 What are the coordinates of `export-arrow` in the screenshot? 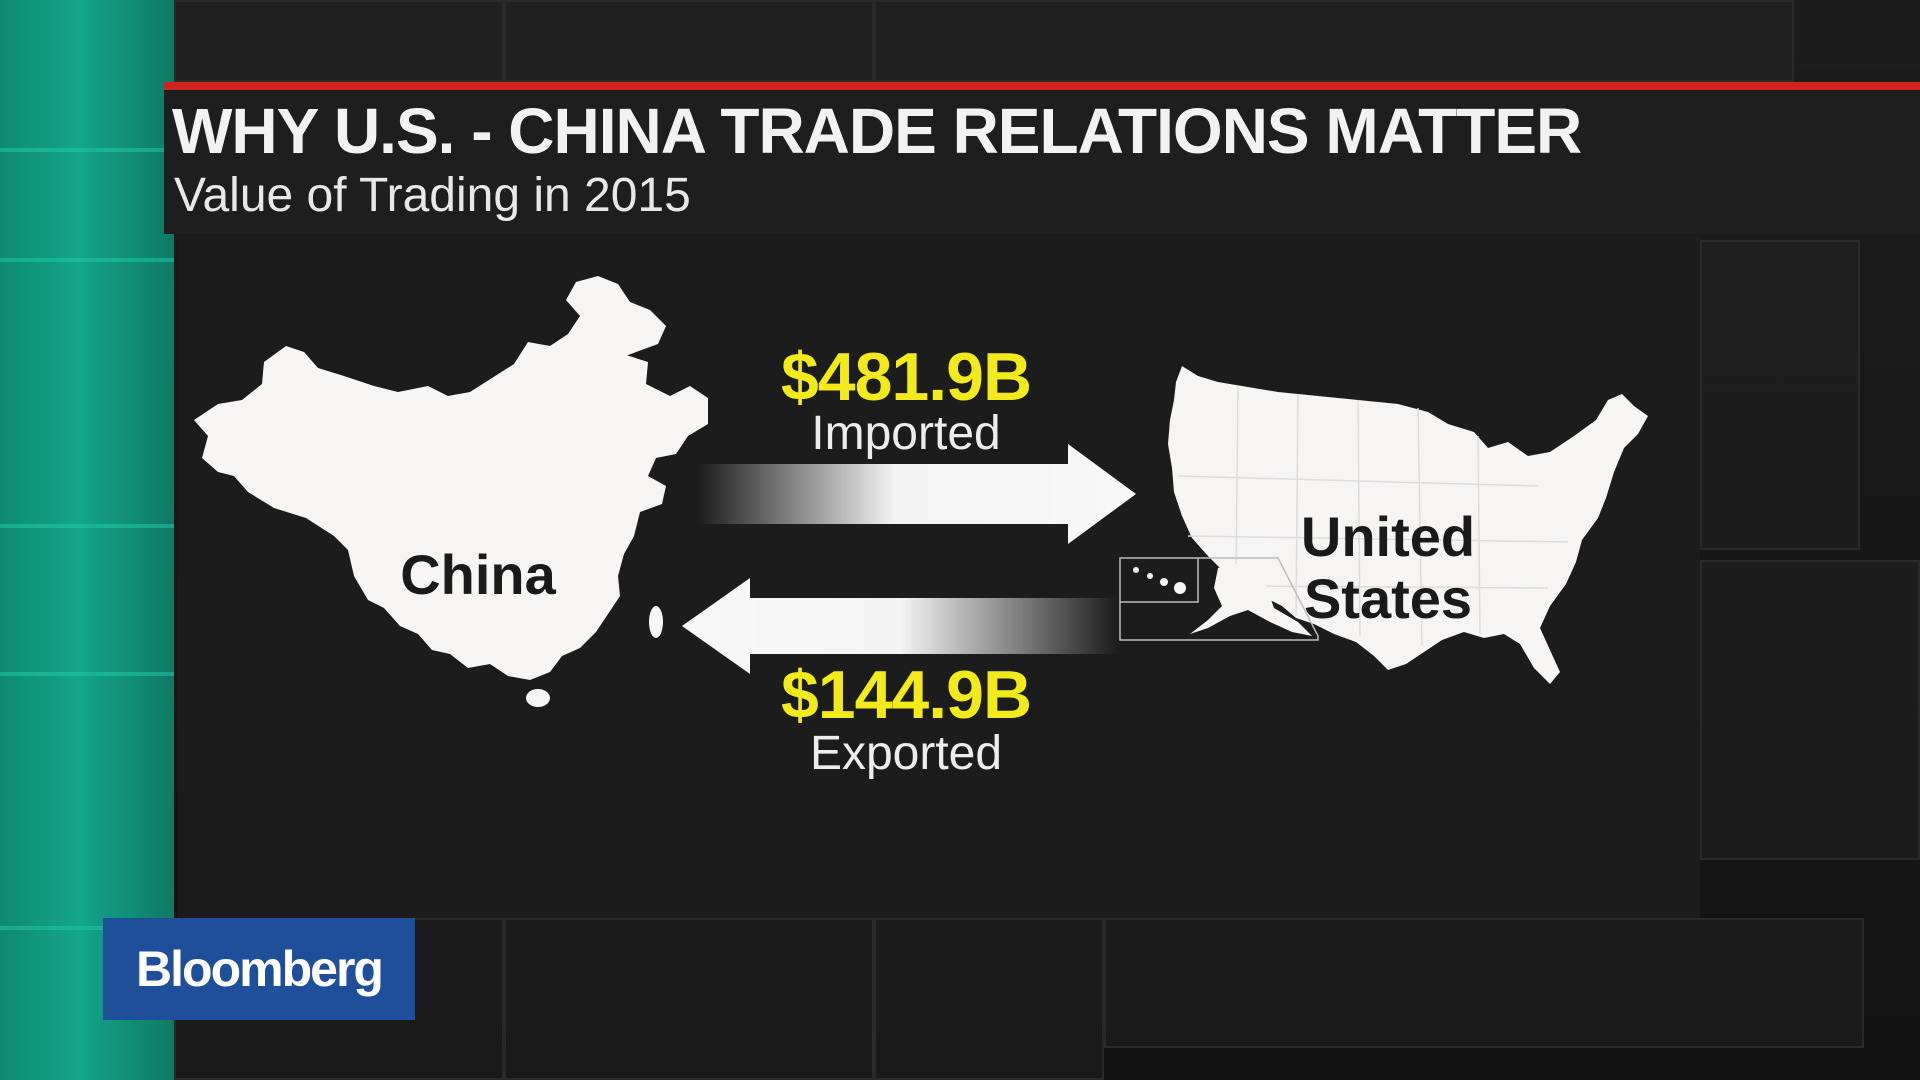 It's located at (900, 626).